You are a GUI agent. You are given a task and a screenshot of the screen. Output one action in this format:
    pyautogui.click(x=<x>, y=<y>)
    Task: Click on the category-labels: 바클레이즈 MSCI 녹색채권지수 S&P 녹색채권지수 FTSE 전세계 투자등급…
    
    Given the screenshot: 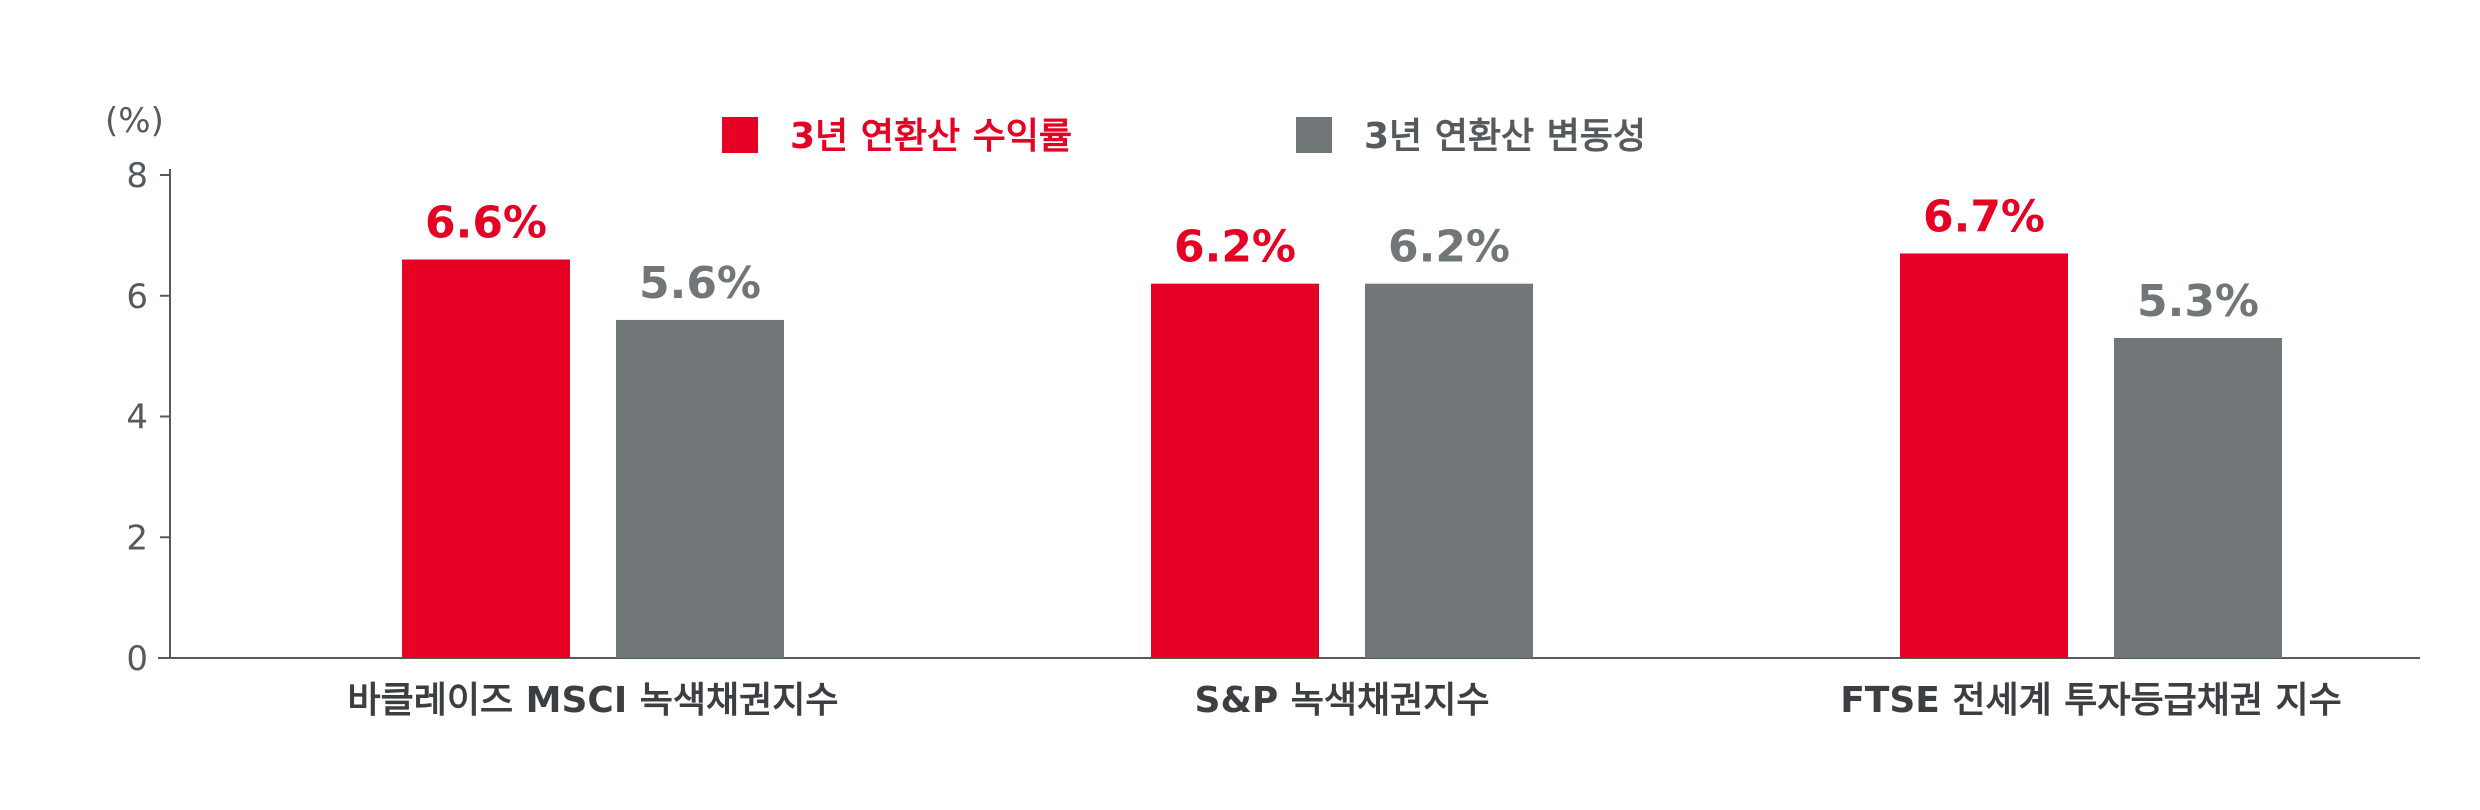 What is the action you would take?
    pyautogui.click(x=1345, y=700)
    